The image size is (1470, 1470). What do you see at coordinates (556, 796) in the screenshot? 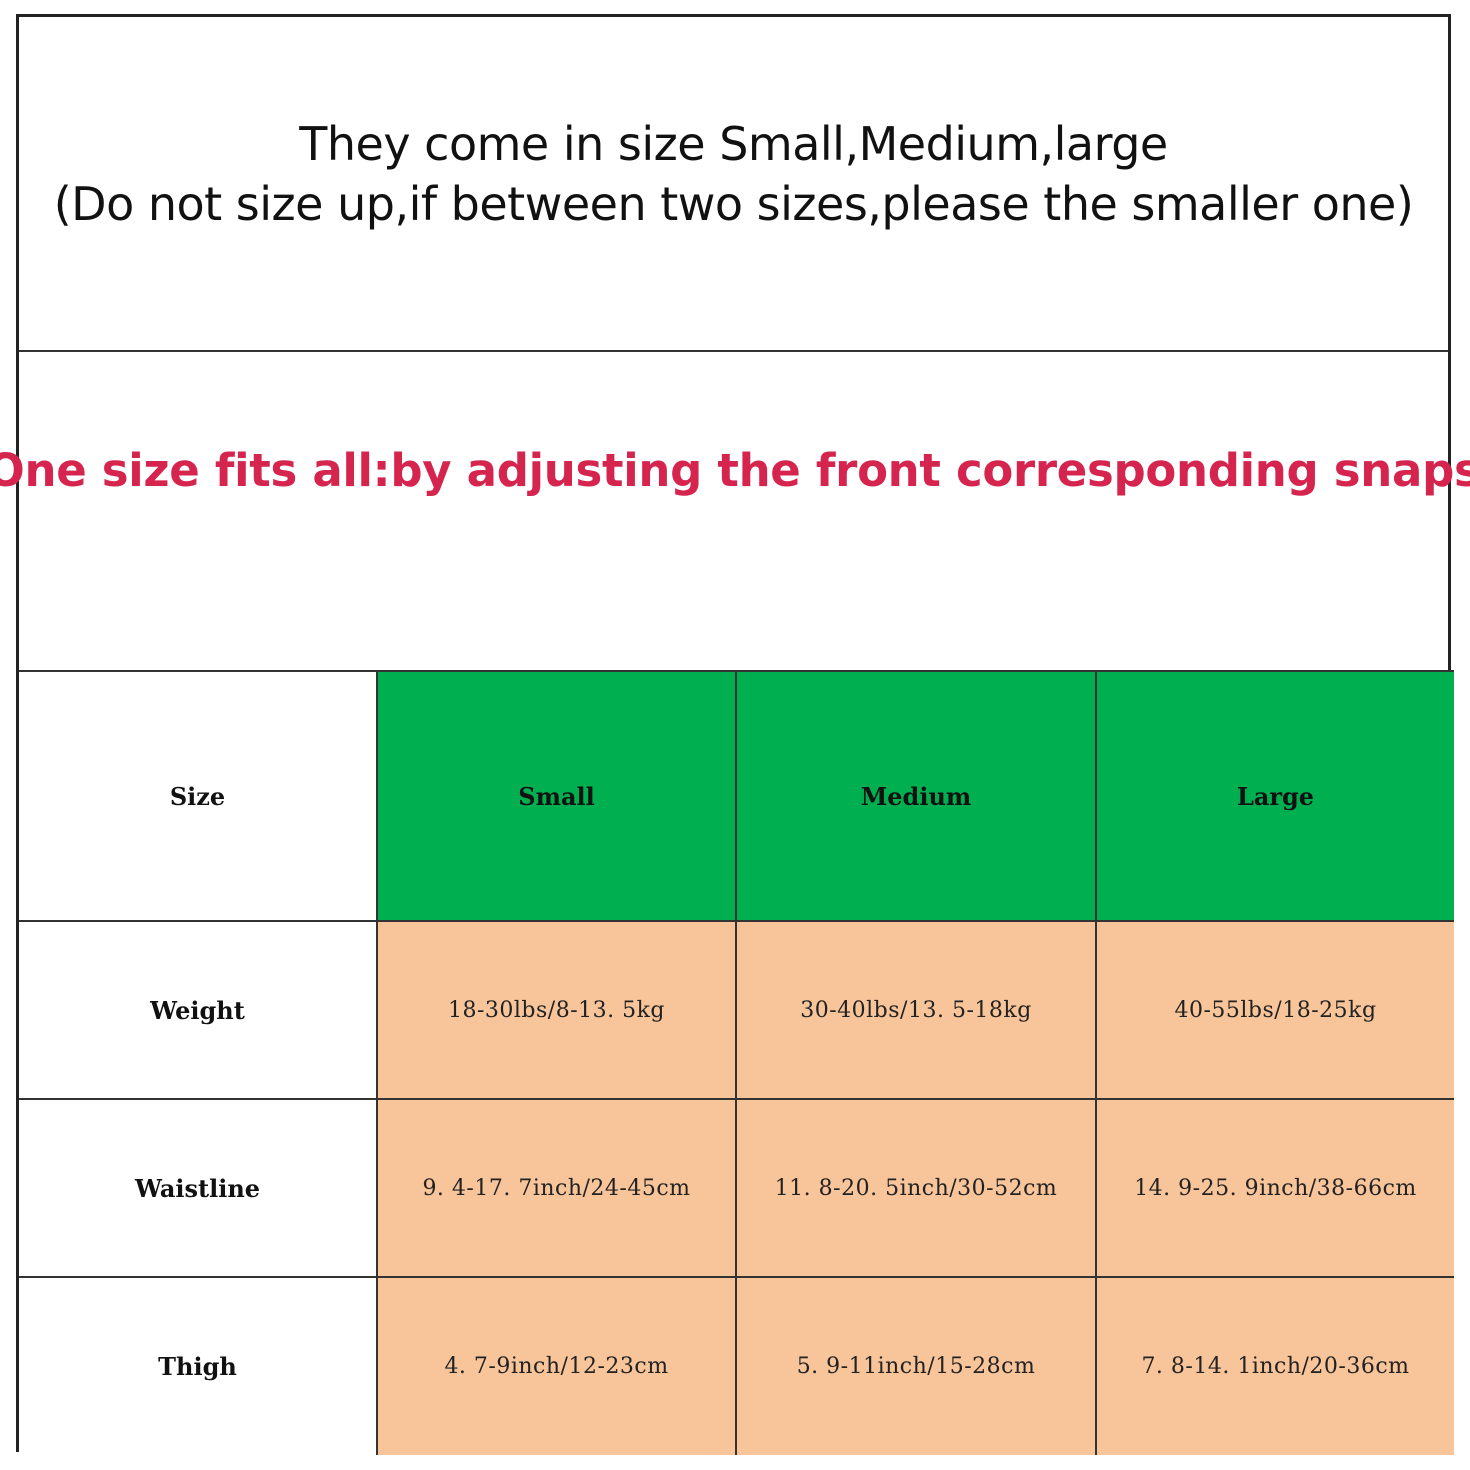
I see `header-small: Small` at bounding box center [556, 796].